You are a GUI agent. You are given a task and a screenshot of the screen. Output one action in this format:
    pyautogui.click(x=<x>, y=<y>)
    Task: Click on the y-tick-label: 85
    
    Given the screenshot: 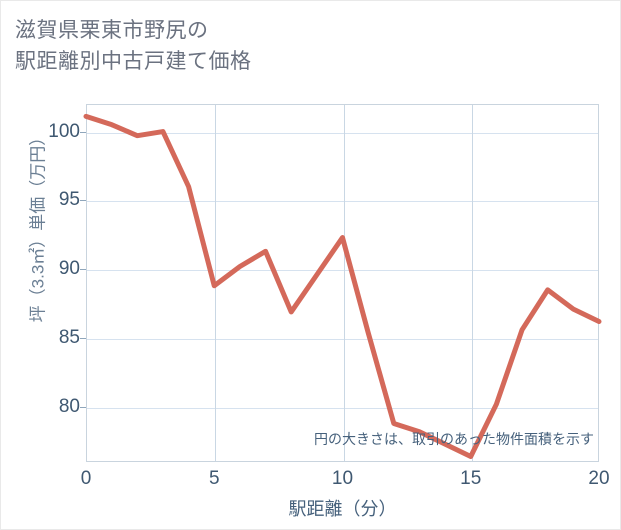 What is the action you would take?
    pyautogui.click(x=69, y=338)
    